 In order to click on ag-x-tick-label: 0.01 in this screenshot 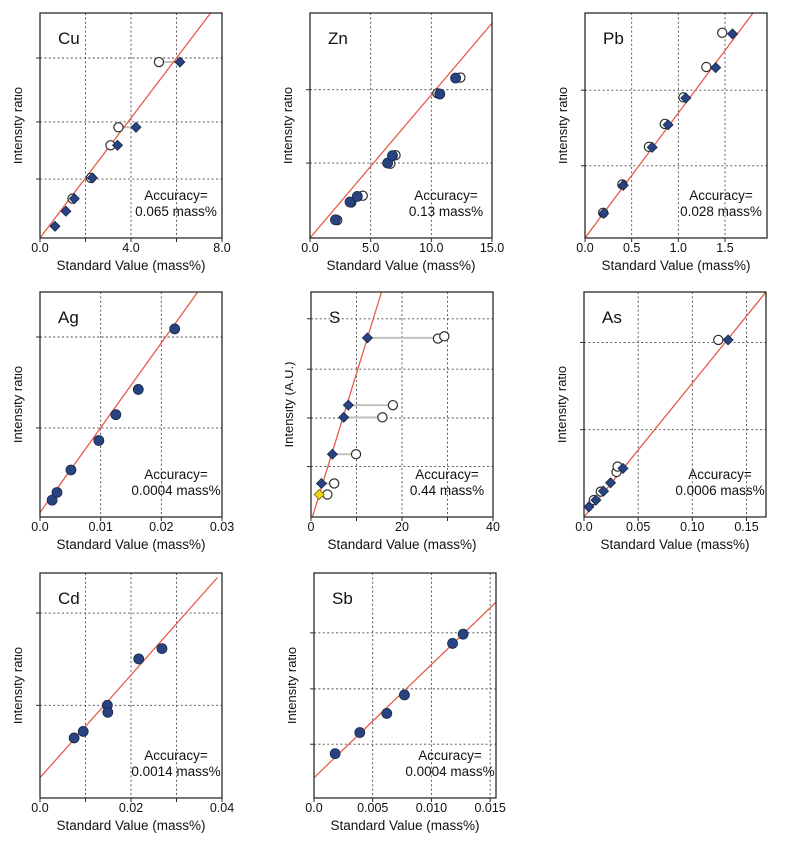, I will do `click(100, 527)`.